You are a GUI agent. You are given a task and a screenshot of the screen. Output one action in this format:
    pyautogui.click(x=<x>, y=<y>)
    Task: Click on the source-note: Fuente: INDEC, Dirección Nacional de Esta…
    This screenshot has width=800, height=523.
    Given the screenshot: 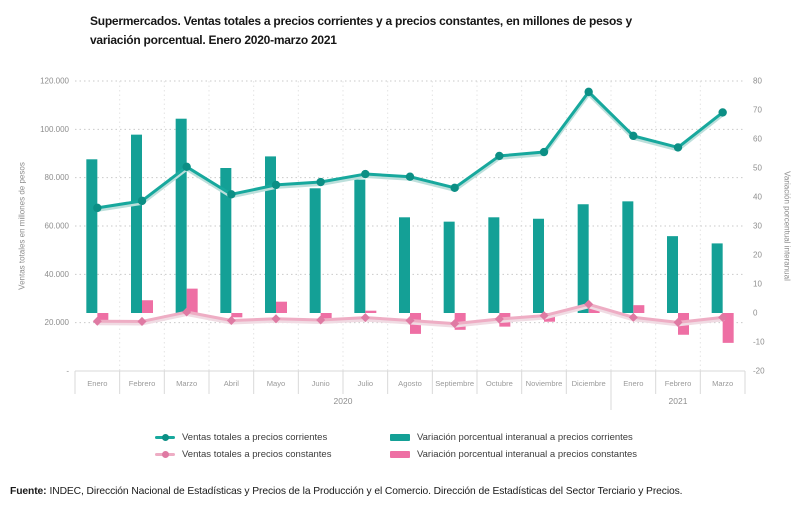 What is the action you would take?
    pyautogui.click(x=402, y=491)
    